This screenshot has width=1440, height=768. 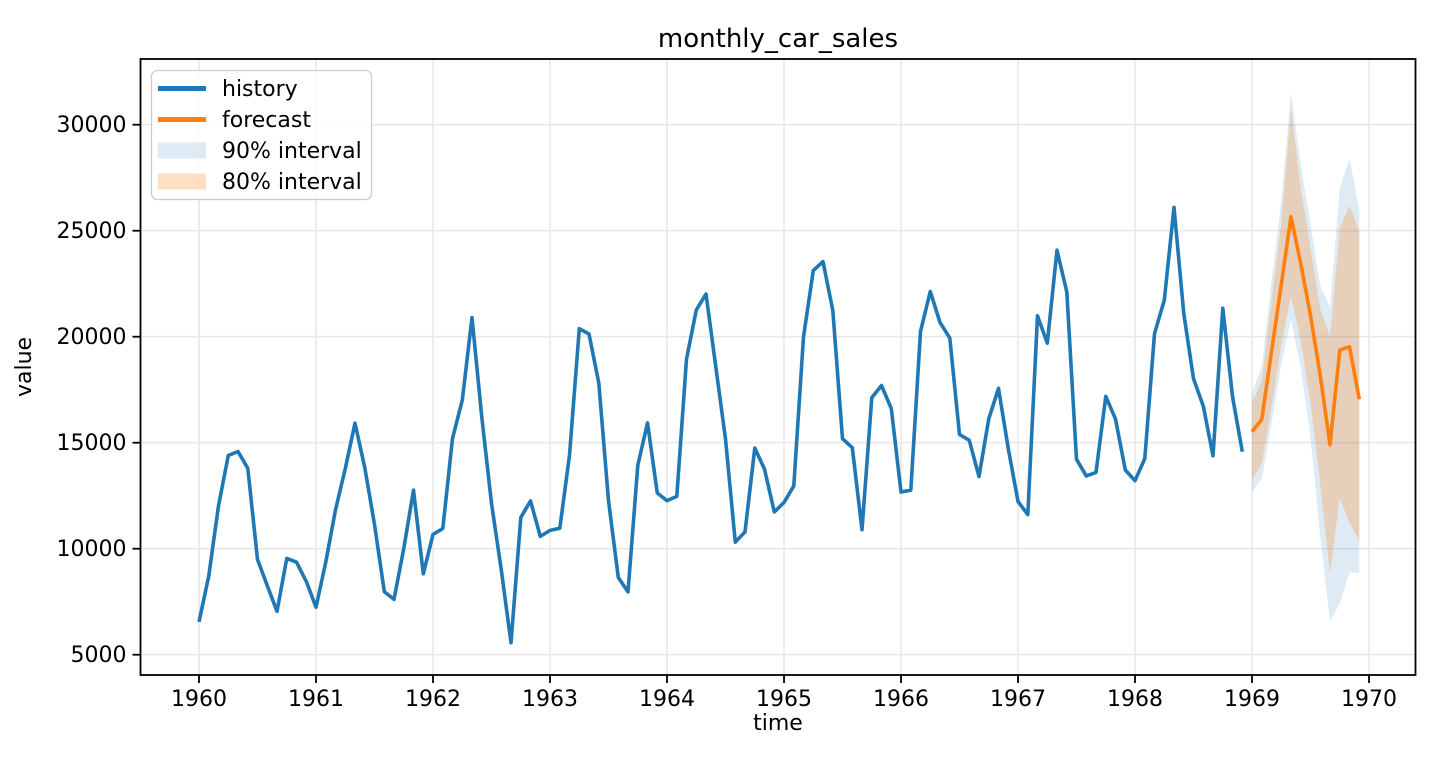 What do you see at coordinates (199, 699) in the screenshot?
I see `x-tick-label: 1960` at bounding box center [199, 699].